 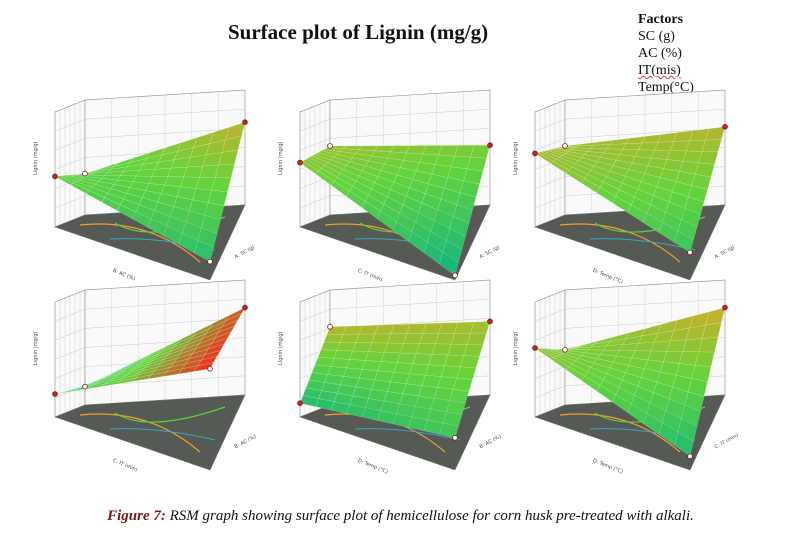 What do you see at coordinates (358, 32) in the screenshot?
I see `chart-title: Surface plot of Lignin (mg/g)` at bounding box center [358, 32].